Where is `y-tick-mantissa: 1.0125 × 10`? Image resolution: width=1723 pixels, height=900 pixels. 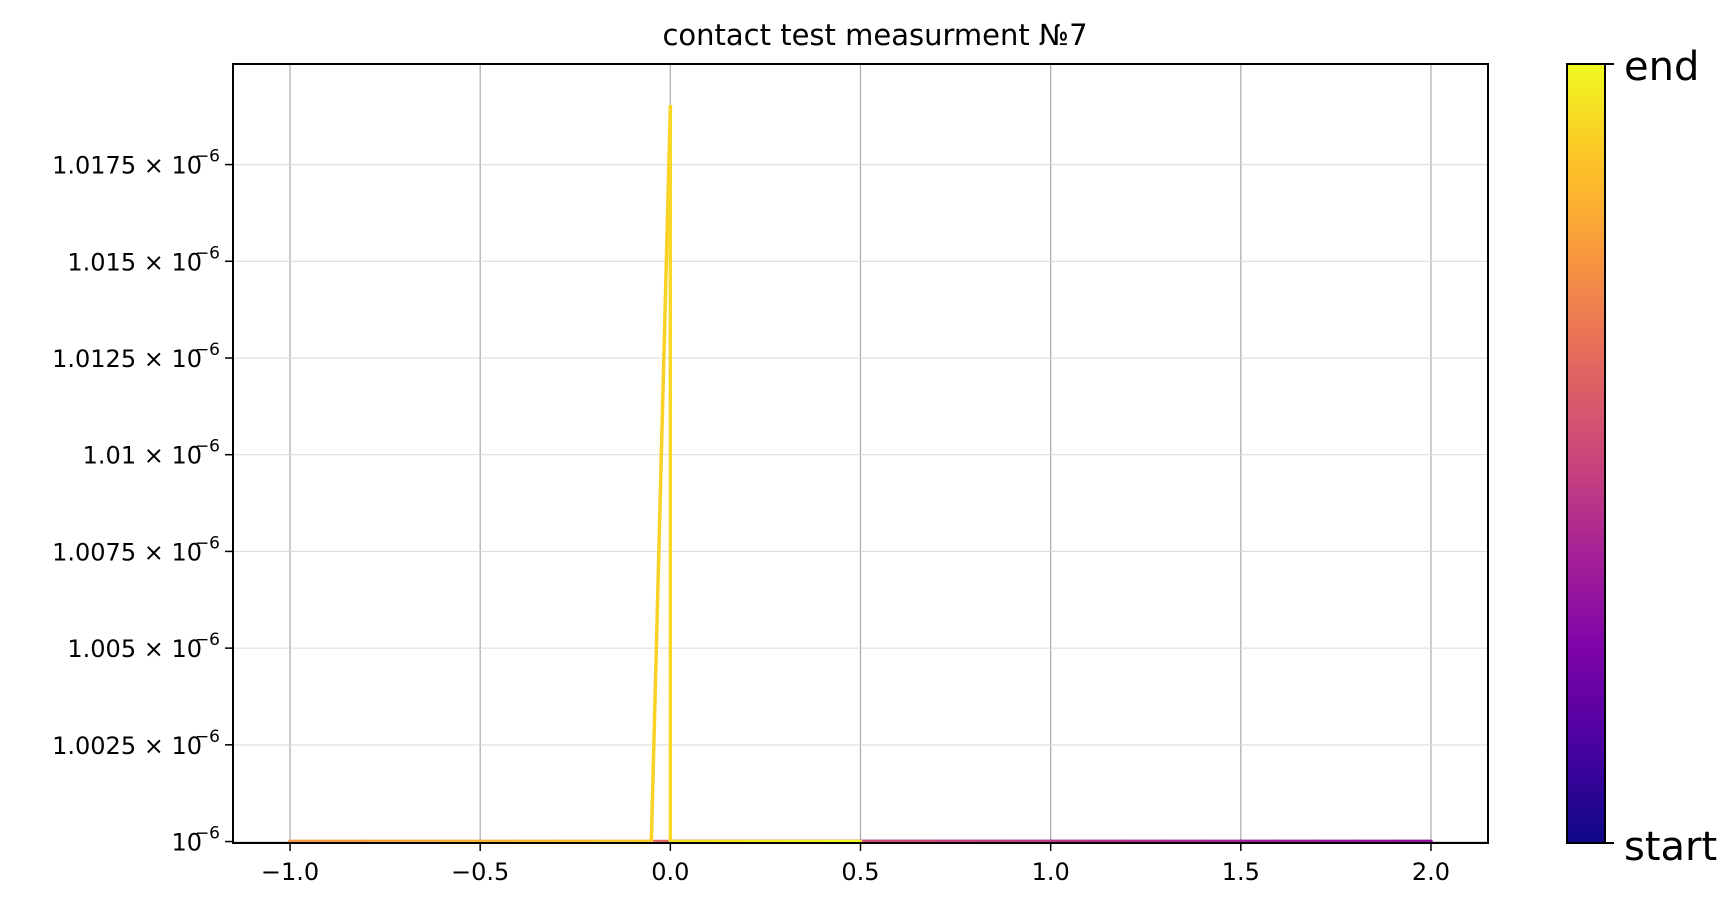
y-tick-mantissa: 1.0125 × 10 is located at coordinates (127, 359).